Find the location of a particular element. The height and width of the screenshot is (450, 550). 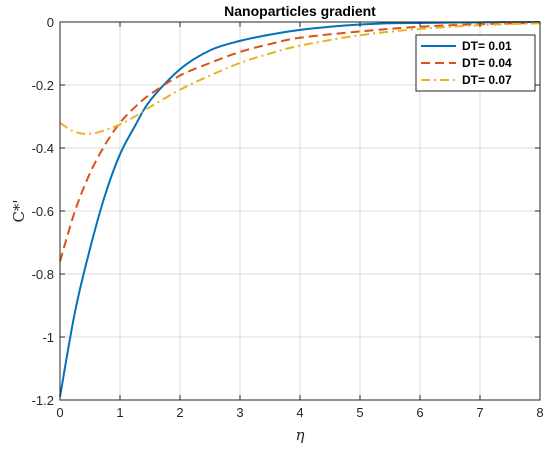

y-axis-label: C*' is located at coordinates (19, 210).